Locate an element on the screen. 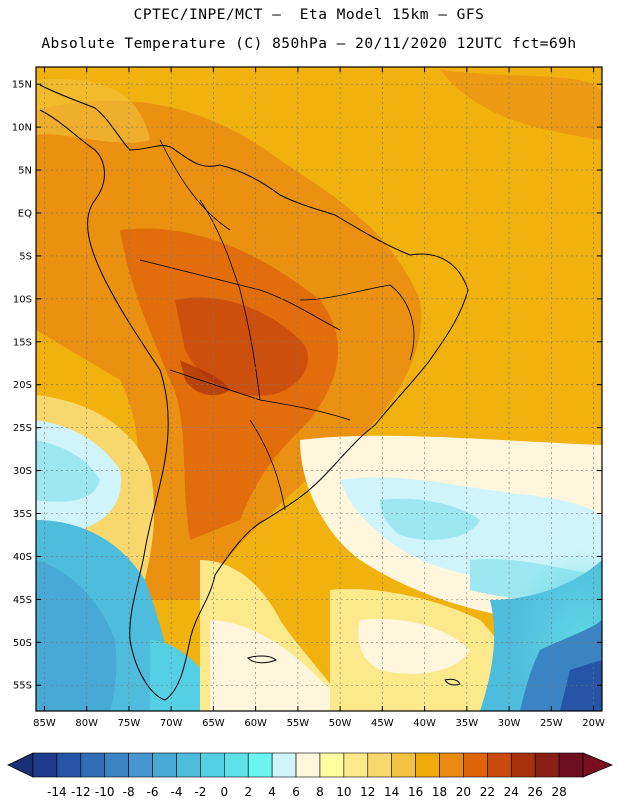 The width and height of the screenshot is (618, 800). lat-label: 10S is located at coordinates (22, 299).